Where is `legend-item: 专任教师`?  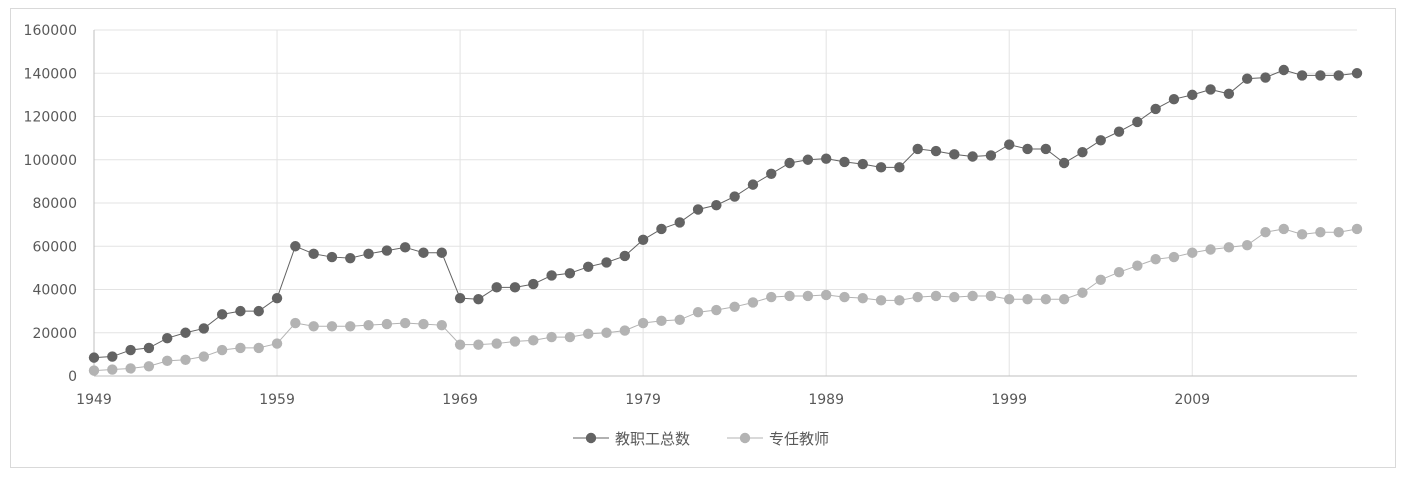
legend-item: 专任教师 is located at coordinates (778, 439).